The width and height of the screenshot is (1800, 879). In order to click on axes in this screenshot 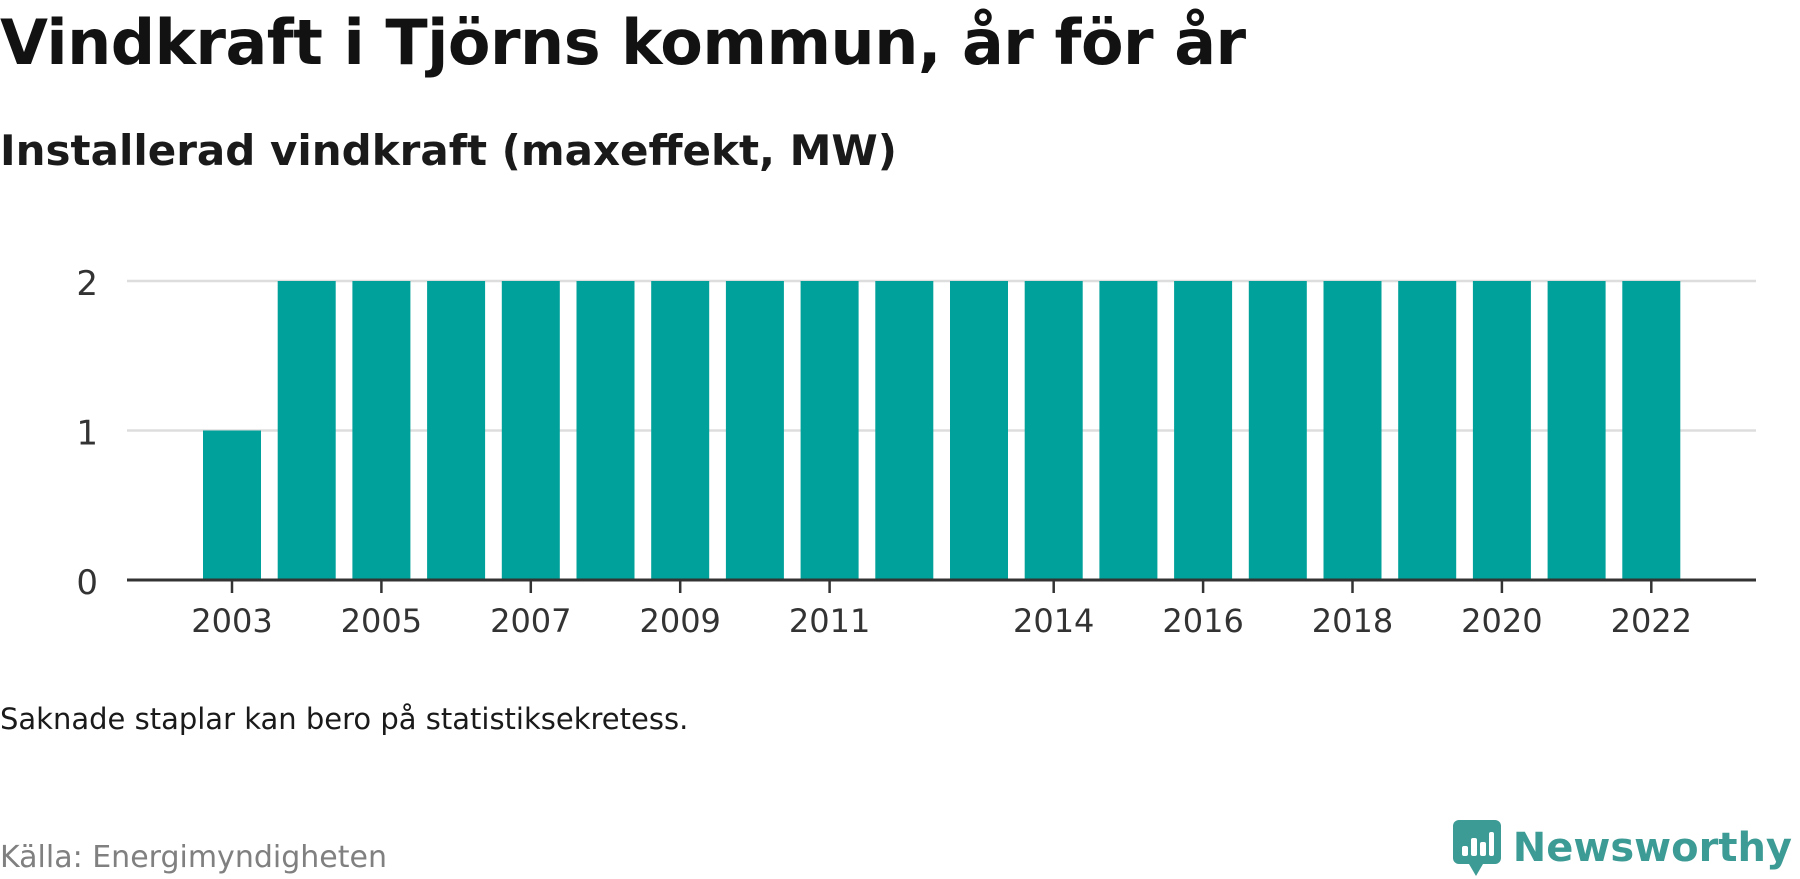, I will do `click(941, 585)`.